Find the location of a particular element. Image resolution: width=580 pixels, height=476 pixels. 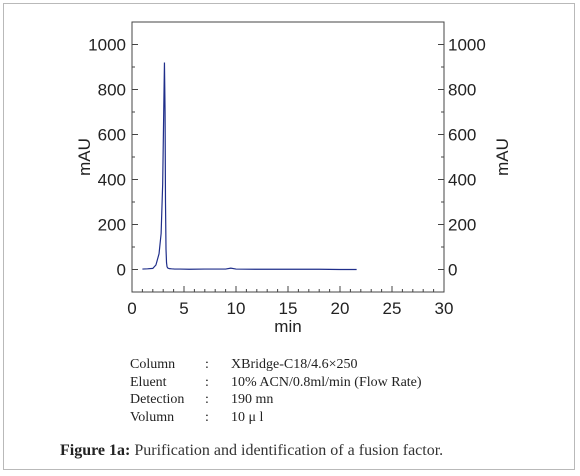

y-tick-label-left: 200 is located at coordinates (112, 225).